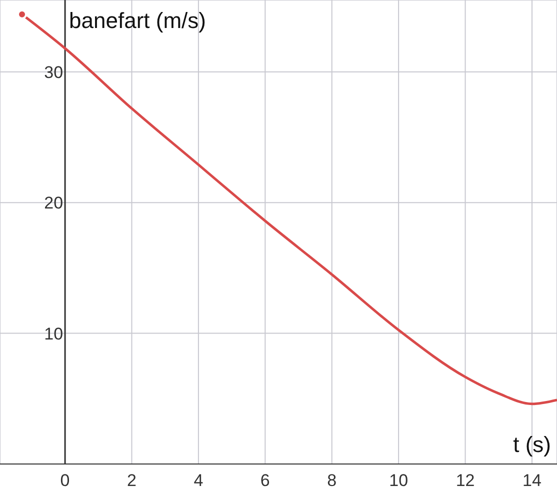  What do you see at coordinates (137, 21) in the screenshot?
I see `y-axis-title: banefart (m/s)` at bounding box center [137, 21].